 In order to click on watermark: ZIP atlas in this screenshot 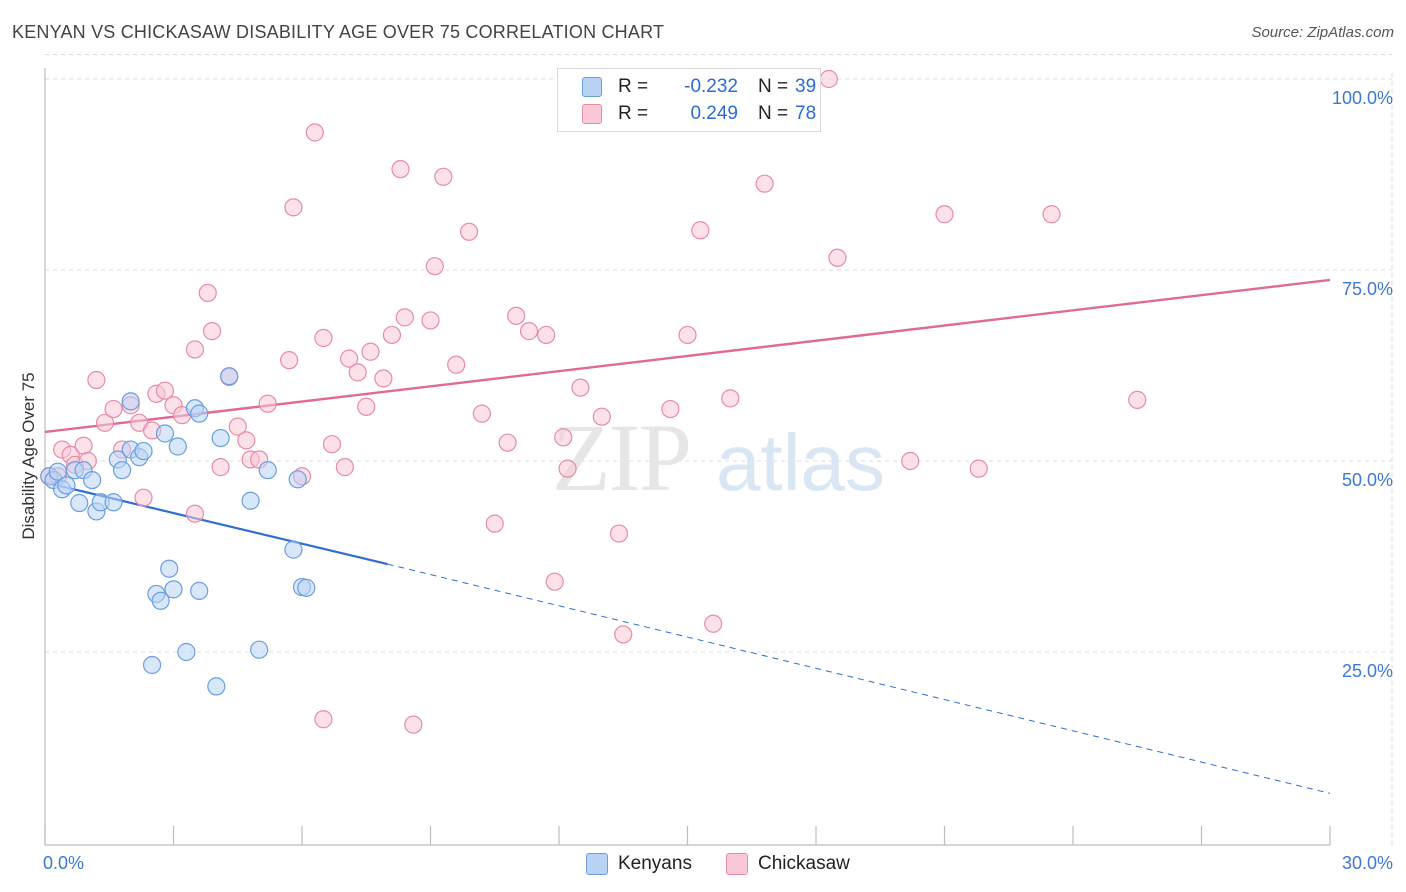, I will do `click(718, 457)`.